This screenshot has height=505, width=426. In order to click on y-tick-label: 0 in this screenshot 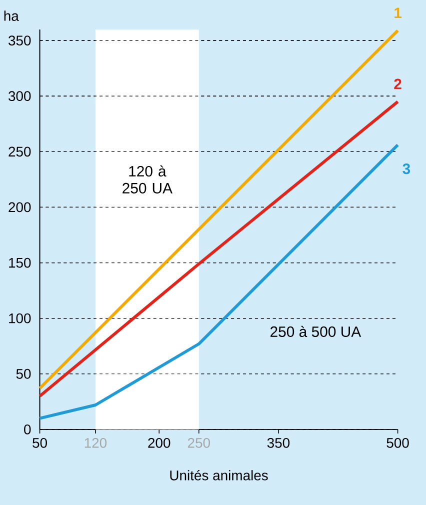, I will do `click(27, 429)`.